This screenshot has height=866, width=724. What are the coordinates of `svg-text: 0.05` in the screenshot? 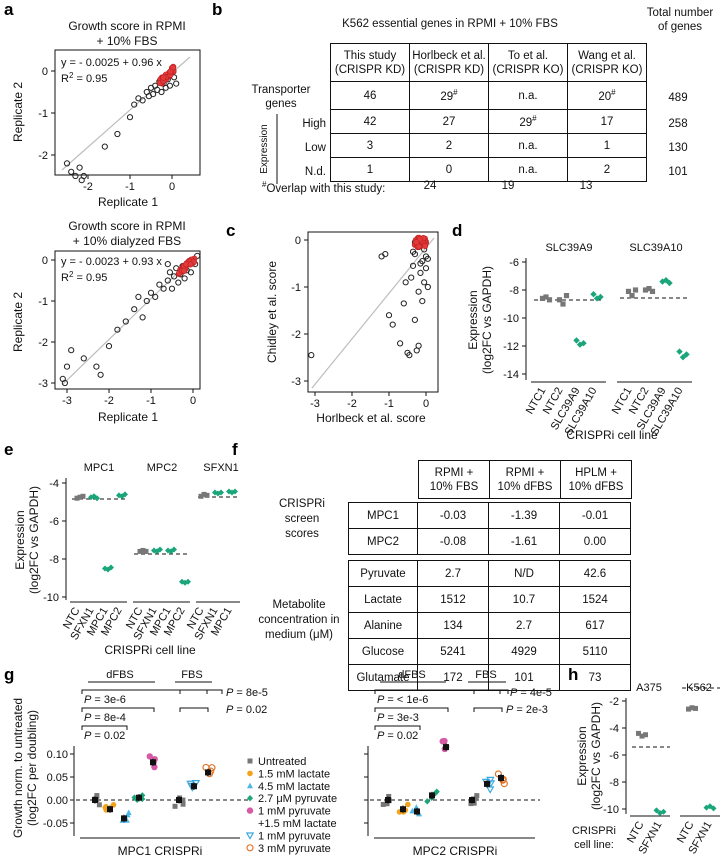 It's located at (57, 778).